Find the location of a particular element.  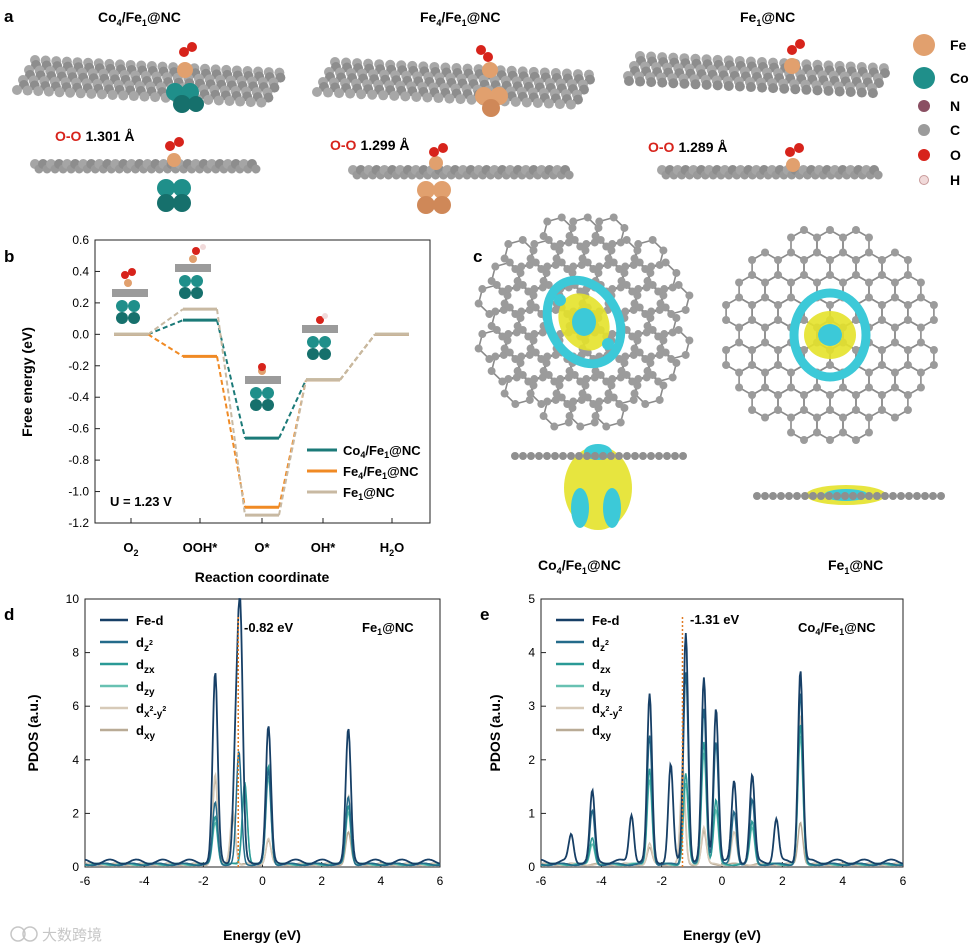

x-tick-label: 0 is located at coordinates (262, 881).